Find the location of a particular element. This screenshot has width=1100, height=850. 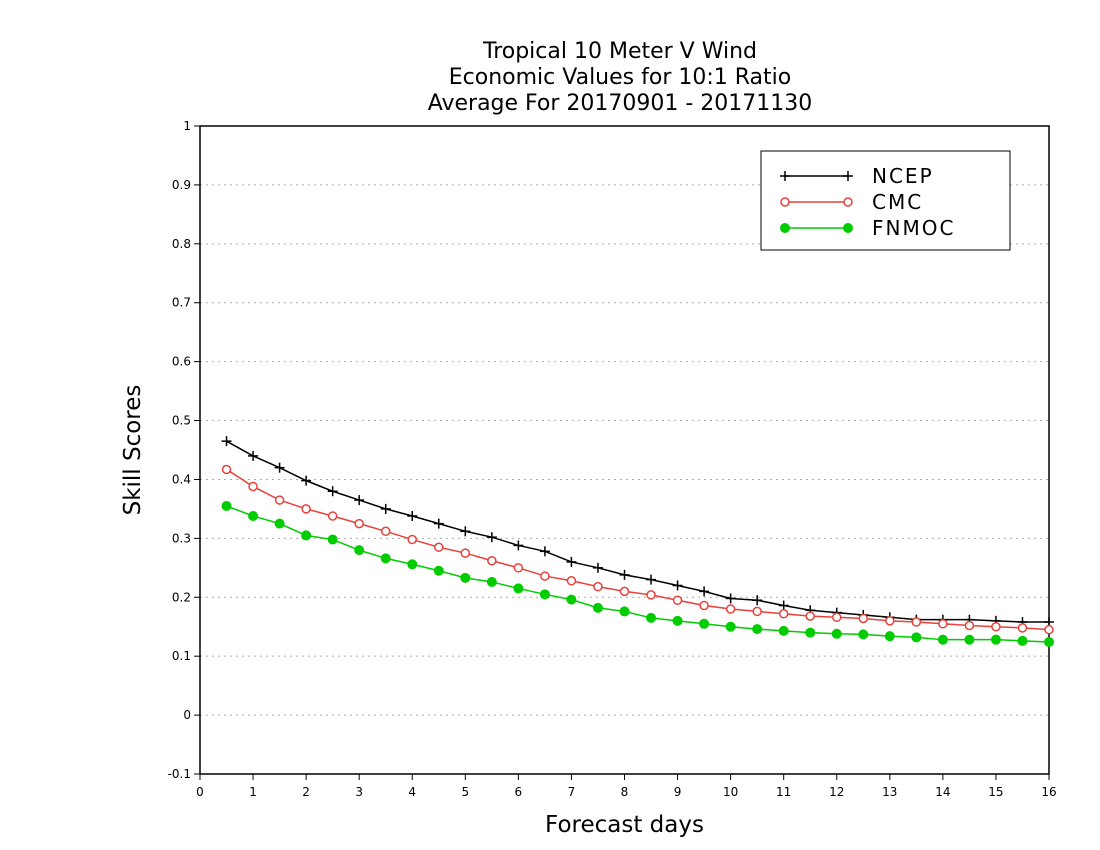

x-tick-label: 14 is located at coordinates (942, 792).